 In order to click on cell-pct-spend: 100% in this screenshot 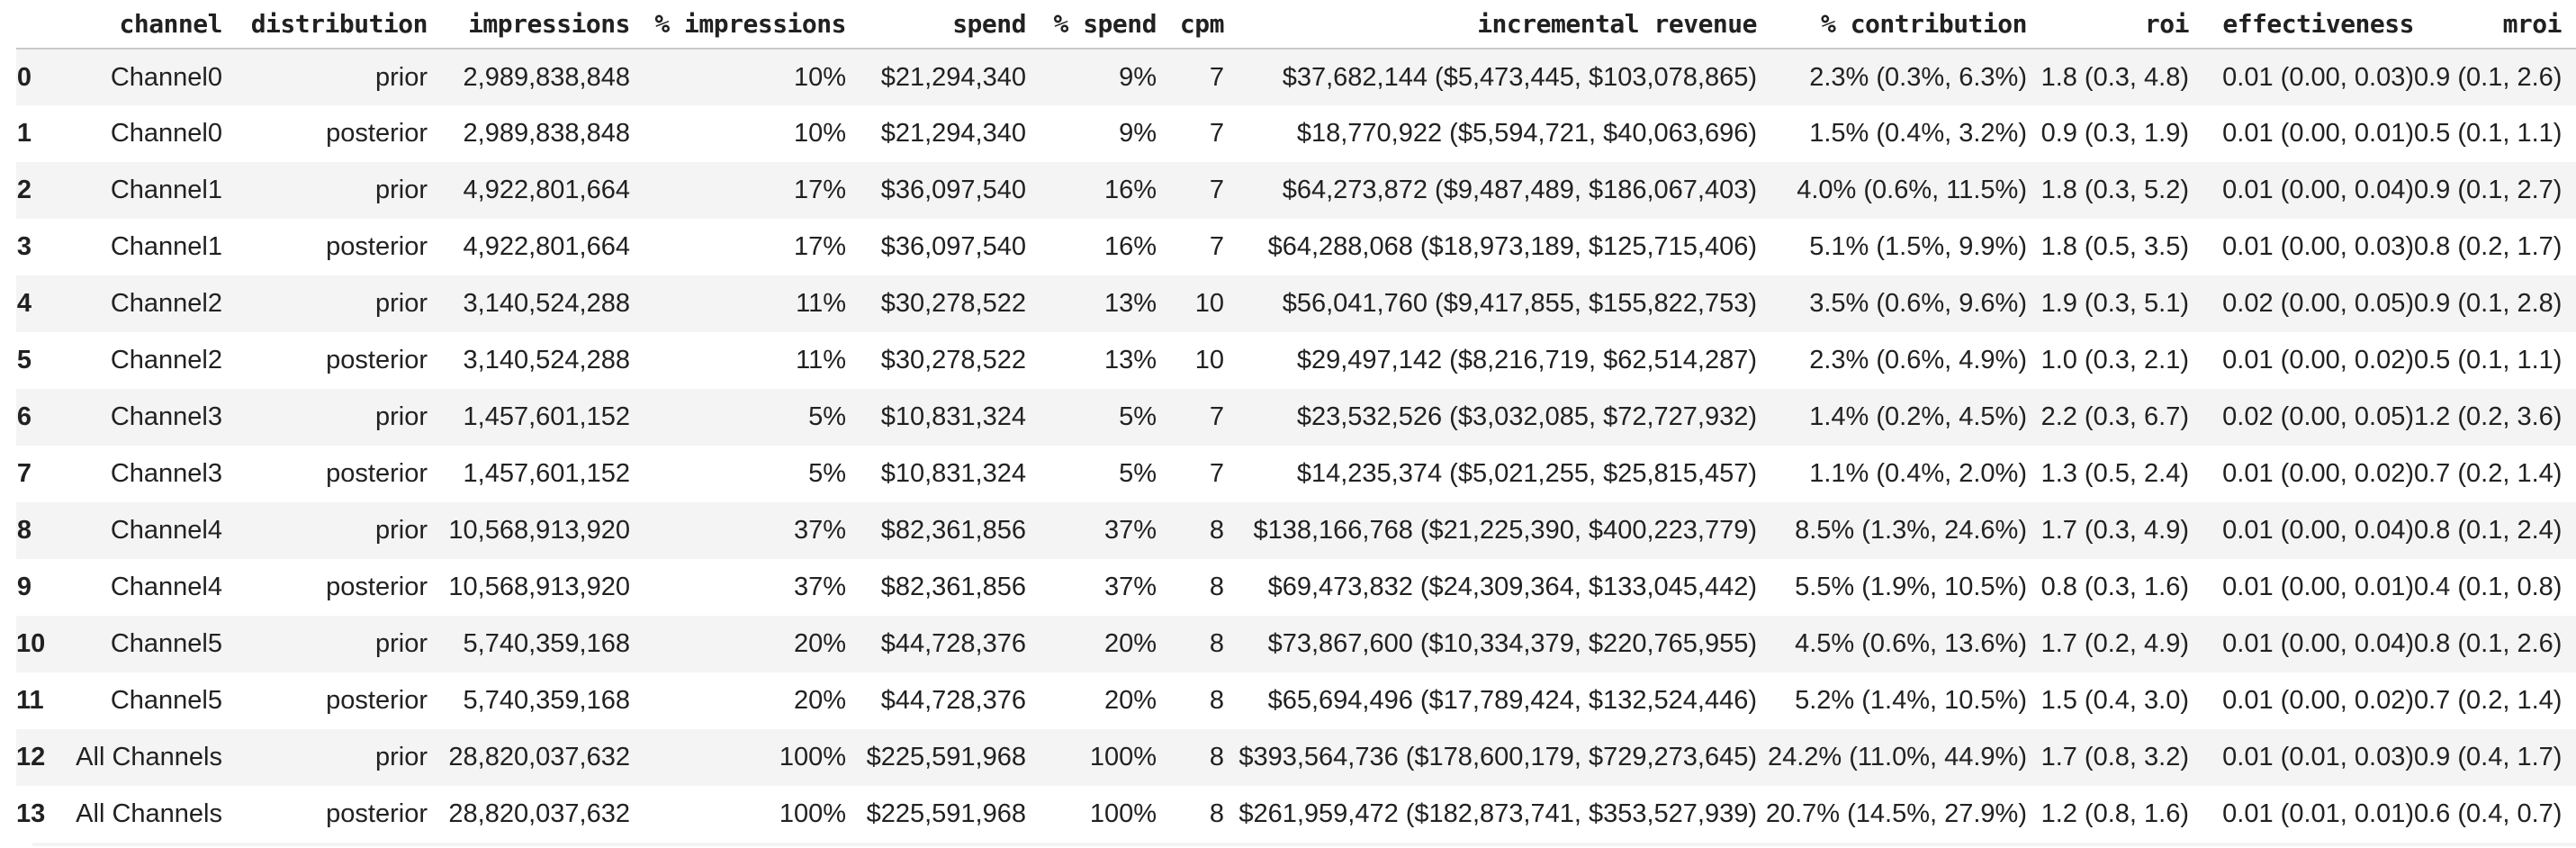, I will do `click(1123, 813)`.